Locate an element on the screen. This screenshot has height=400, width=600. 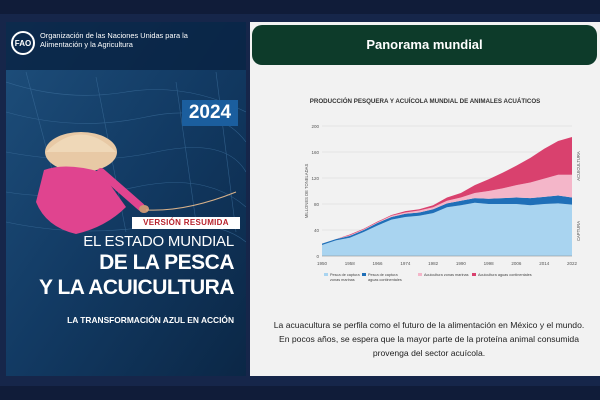
y-tick-label: 120 is located at coordinates (315, 178).